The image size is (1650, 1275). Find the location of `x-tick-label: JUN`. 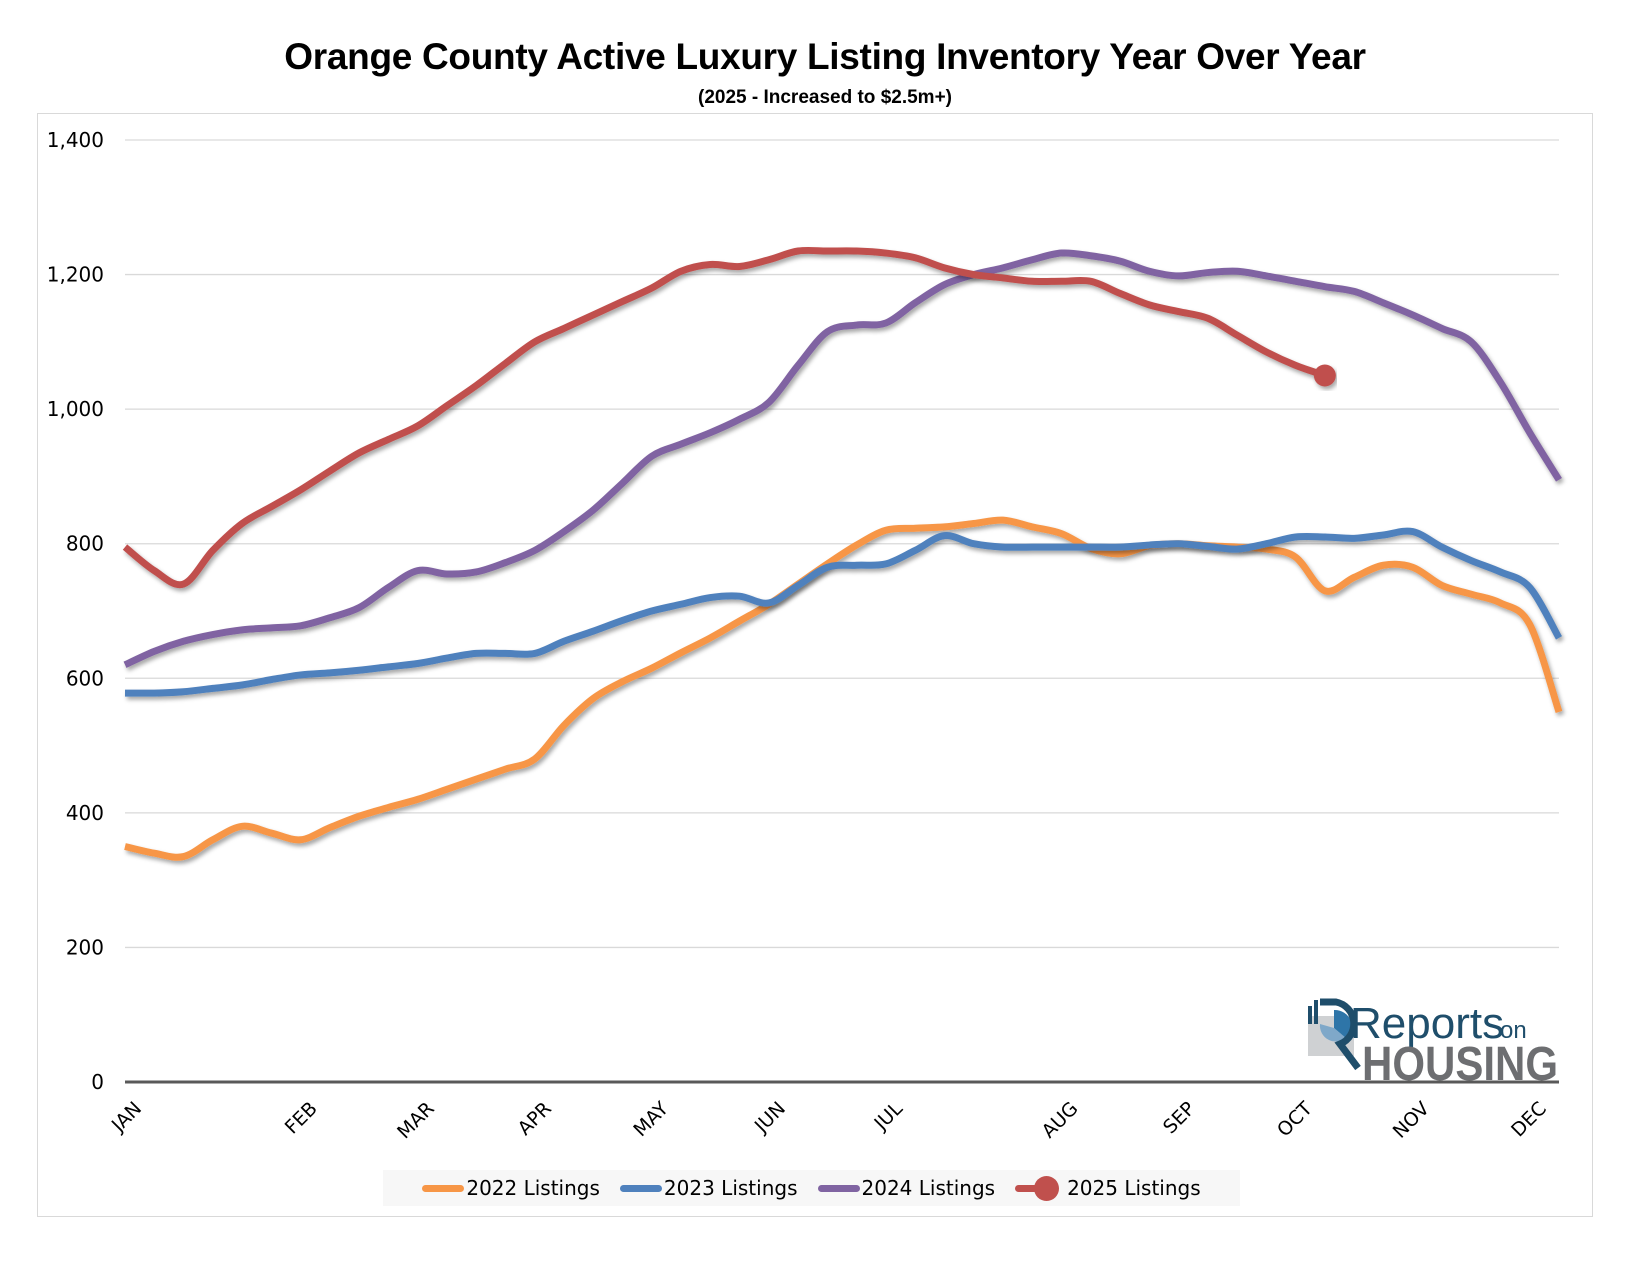

x-tick-label: JUN is located at coordinates (770, 1118).